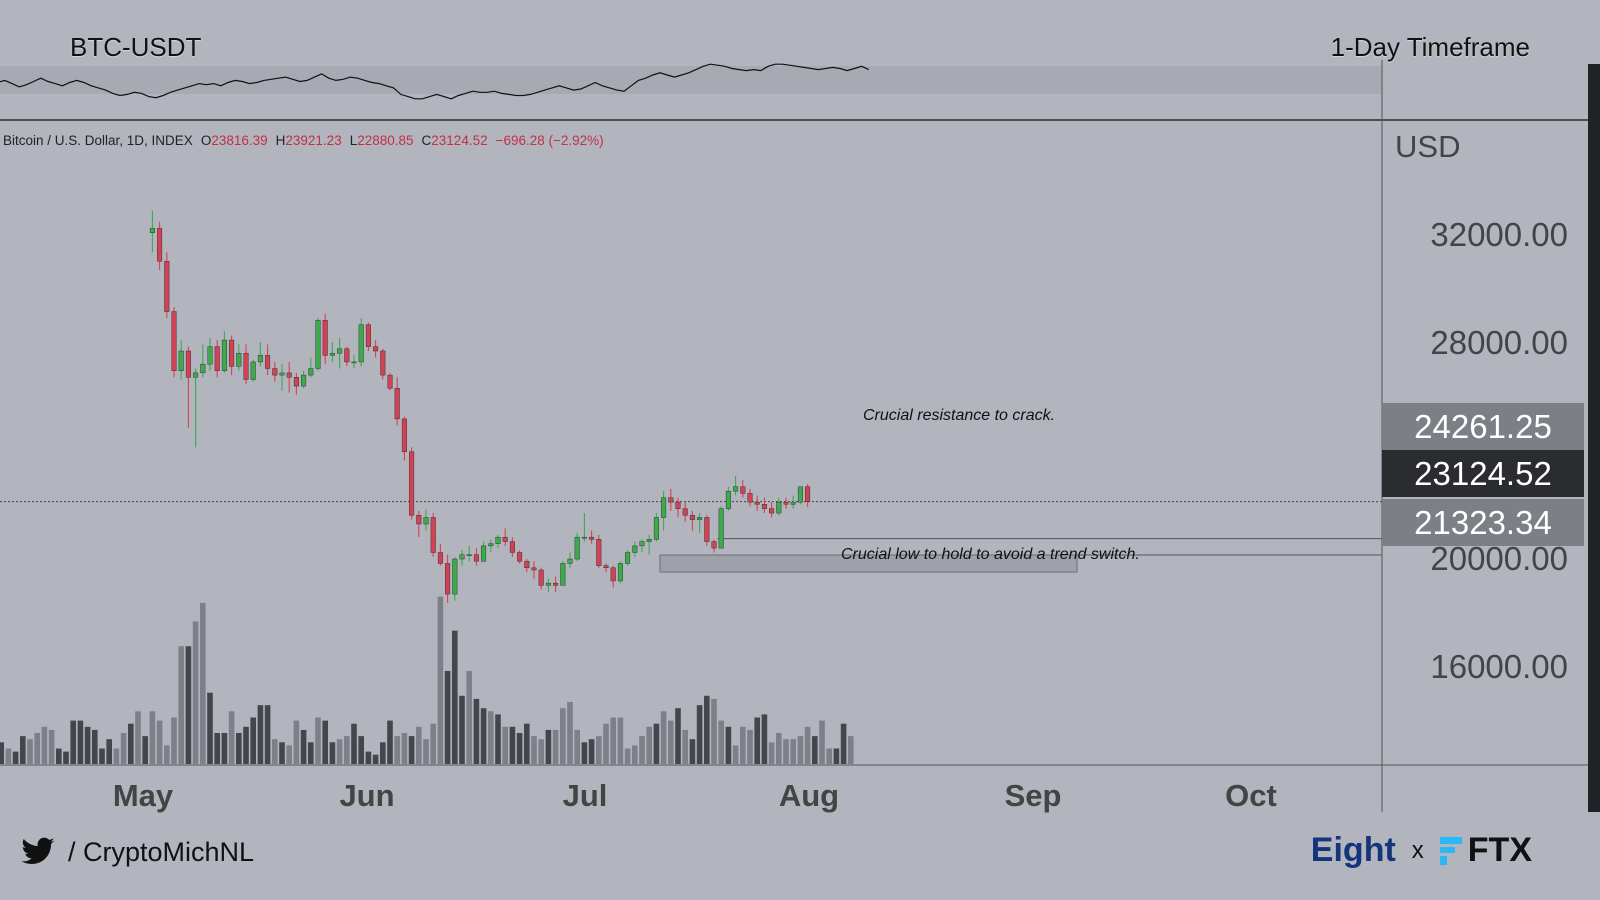 This screenshot has width=1600, height=900. What do you see at coordinates (435, 81) in the screenshot?
I see `rsi-indicator` at bounding box center [435, 81].